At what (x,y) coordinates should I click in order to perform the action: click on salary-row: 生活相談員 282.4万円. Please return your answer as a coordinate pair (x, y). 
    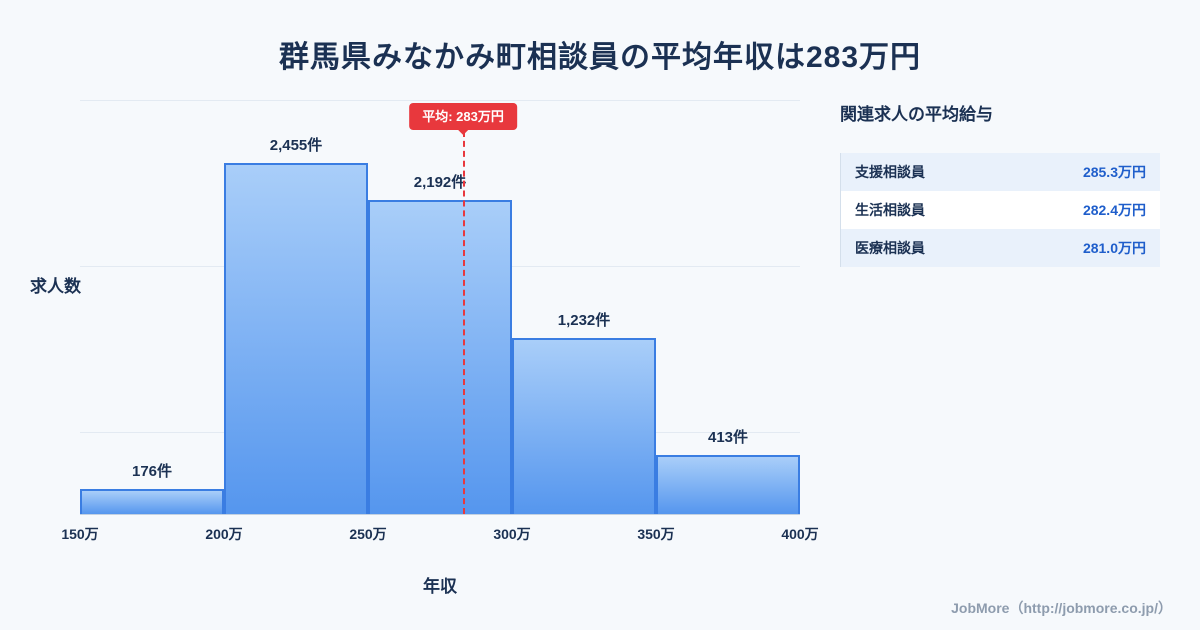
    Looking at the image, I should click on (1000, 210).